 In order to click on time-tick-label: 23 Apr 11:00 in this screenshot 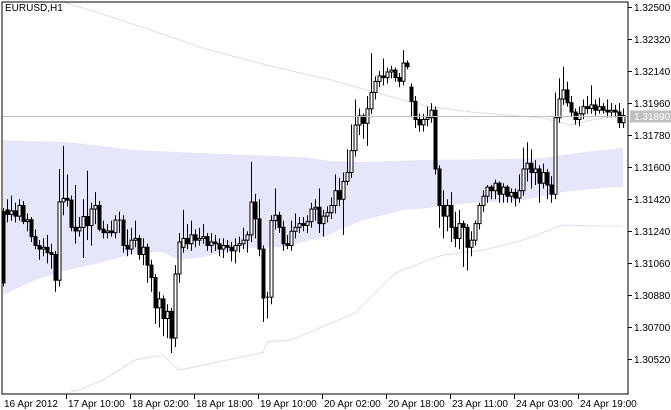, I will do `click(480, 404)`.